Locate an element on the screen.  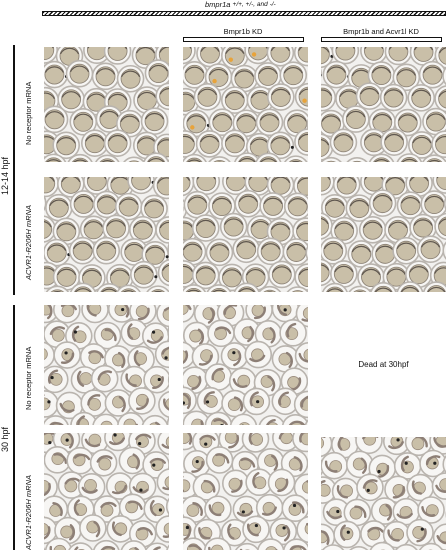
genotype-bar is located at coordinates (244, 13).